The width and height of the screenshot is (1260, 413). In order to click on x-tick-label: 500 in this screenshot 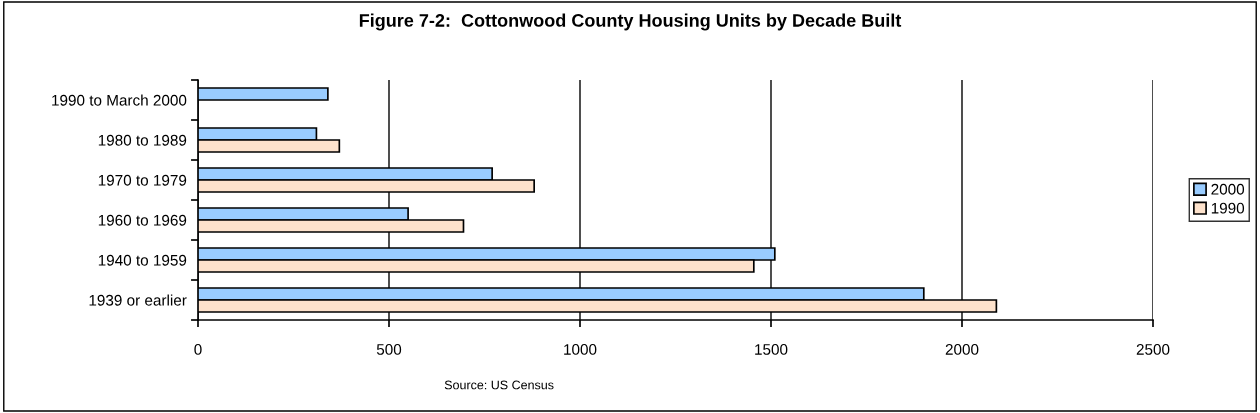, I will do `click(389, 349)`.